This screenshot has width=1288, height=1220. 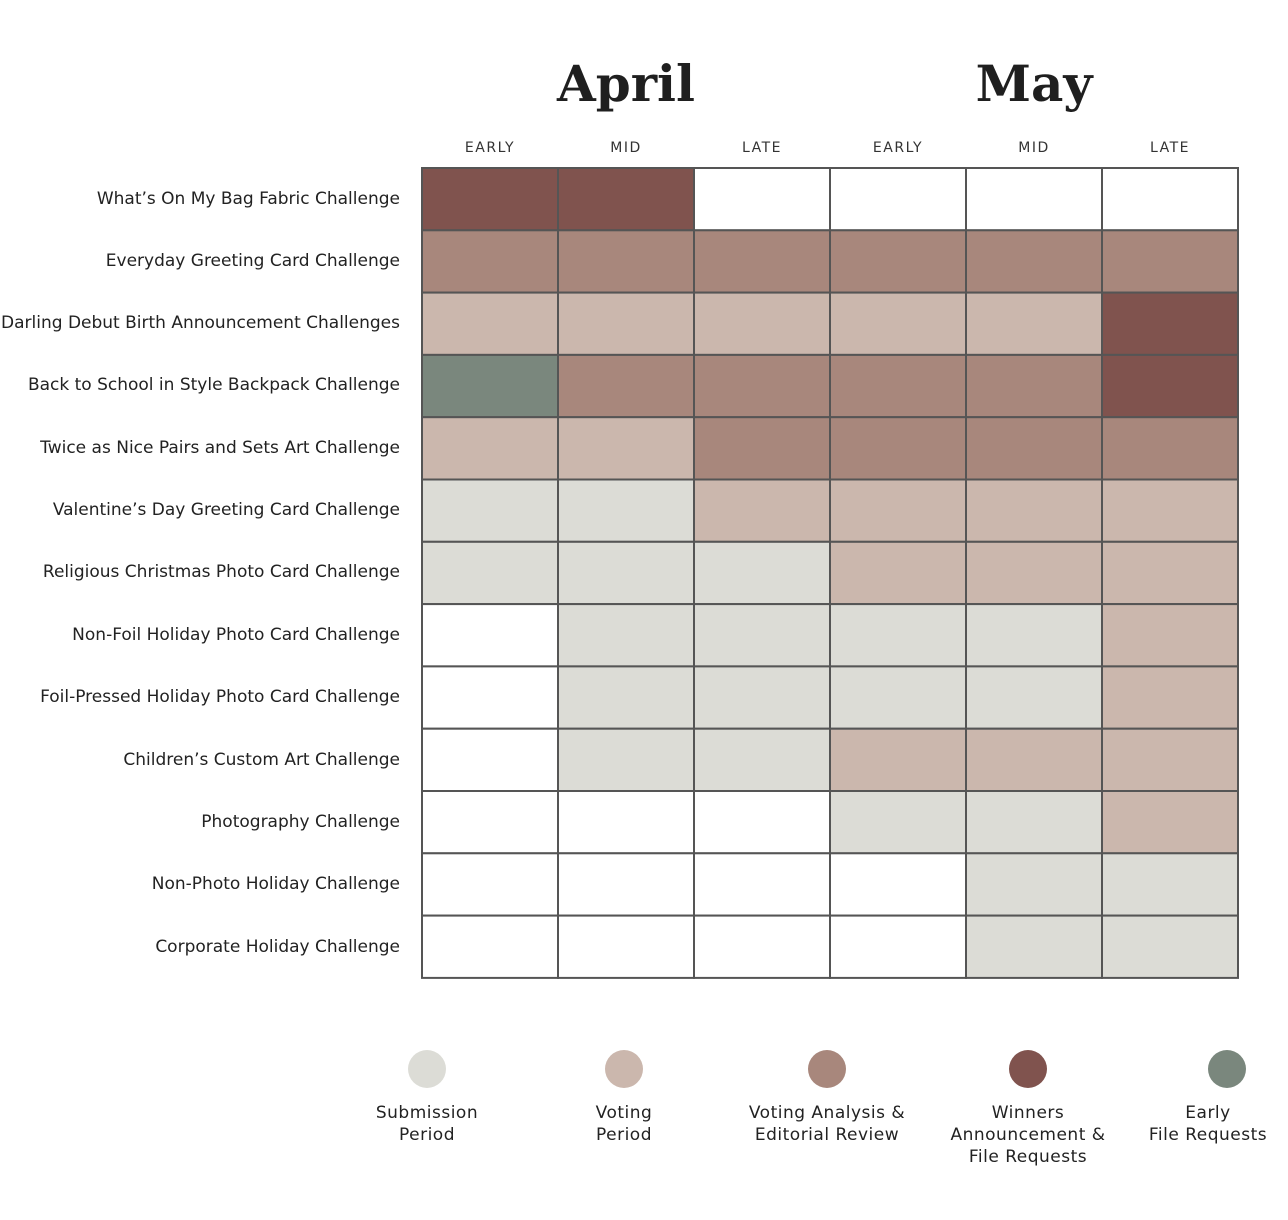 What do you see at coordinates (275, 884) in the screenshot?
I see `row-label: Non-Photo Holiday Challenge` at bounding box center [275, 884].